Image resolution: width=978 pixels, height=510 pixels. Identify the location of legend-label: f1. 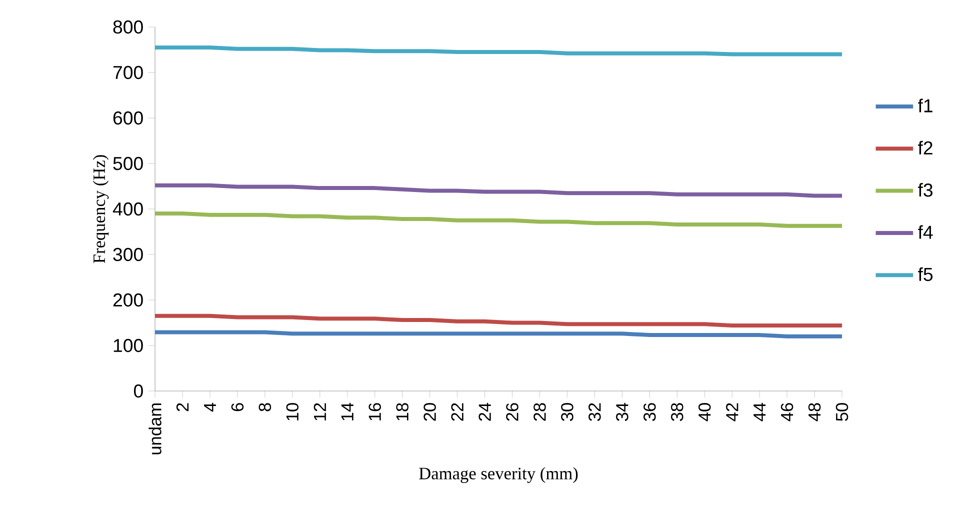
(925, 105).